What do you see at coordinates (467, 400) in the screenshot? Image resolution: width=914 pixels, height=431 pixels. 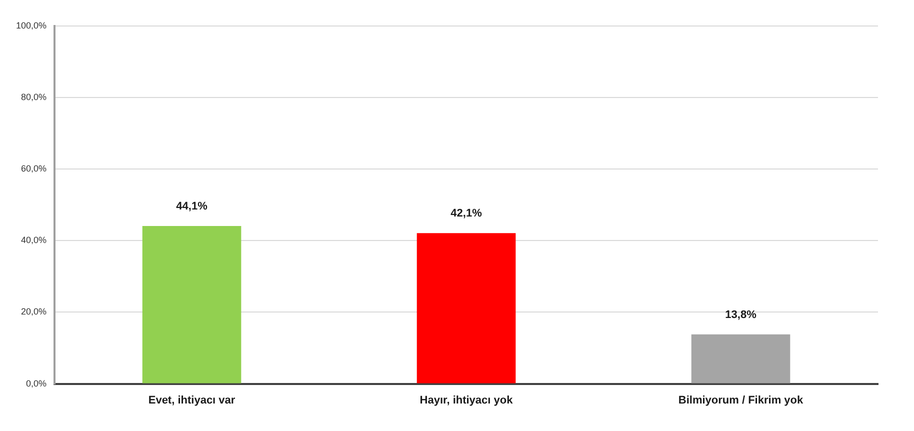 I see `x-tick-label: Hayır, ihtiyacı yok` at bounding box center [467, 400].